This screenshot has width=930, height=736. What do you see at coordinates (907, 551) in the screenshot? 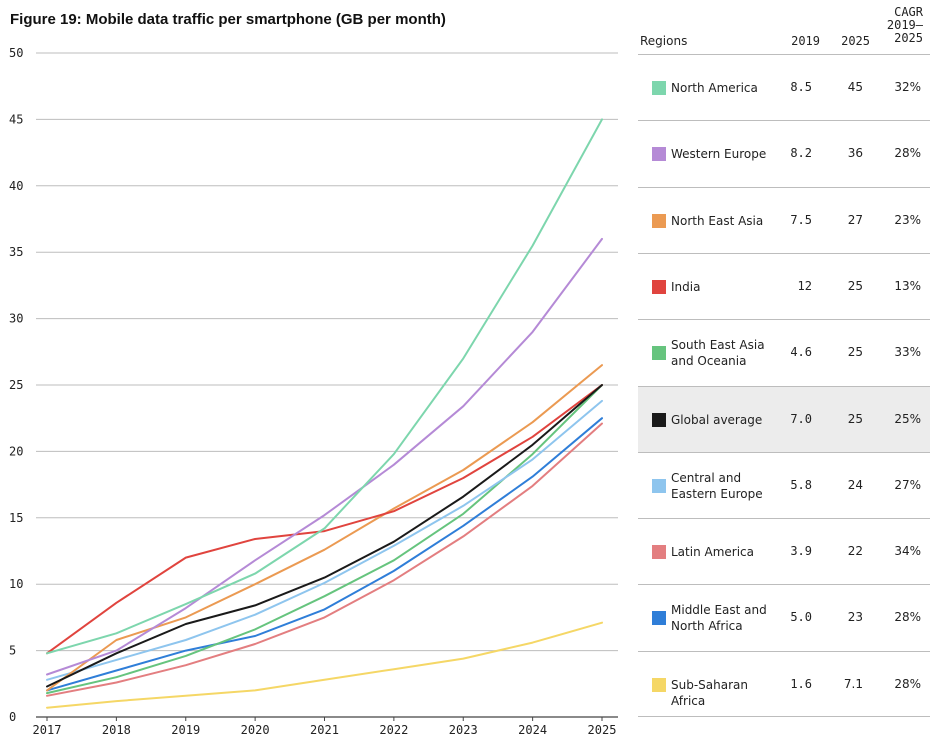
I see `legend-value-cagr: 34%` at bounding box center [907, 551].